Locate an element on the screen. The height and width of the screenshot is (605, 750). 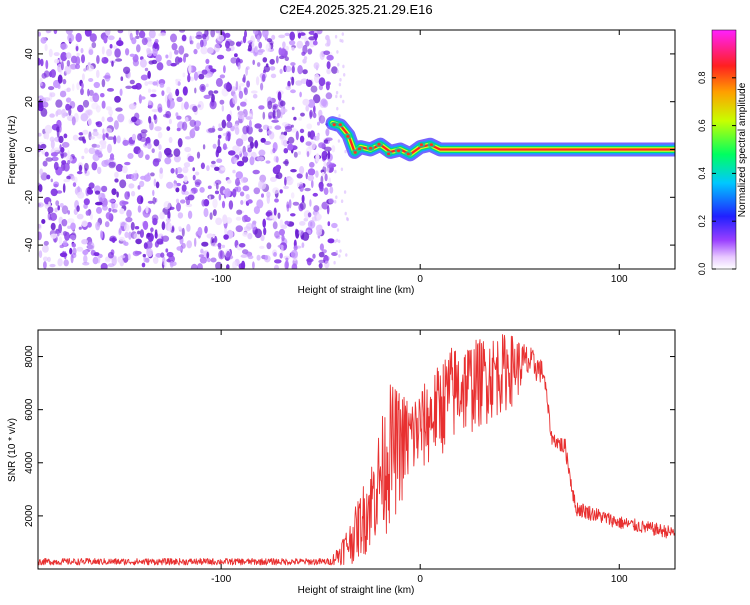
y-tick-label: 0 is located at coordinates (29, 149).